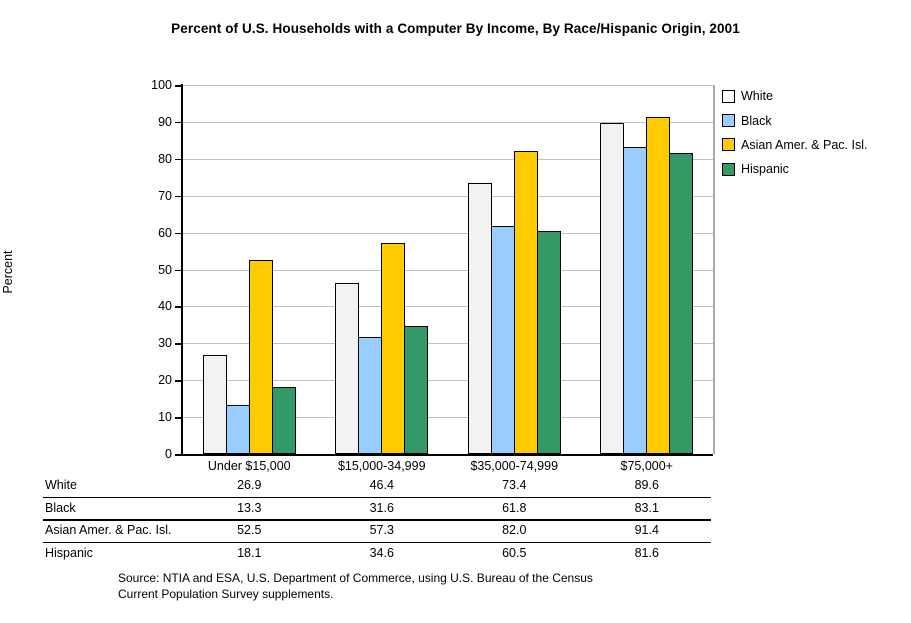  Describe the element at coordinates (514, 485) in the screenshot. I see `table-cell-white-35-000-74-999: 73.4` at that location.